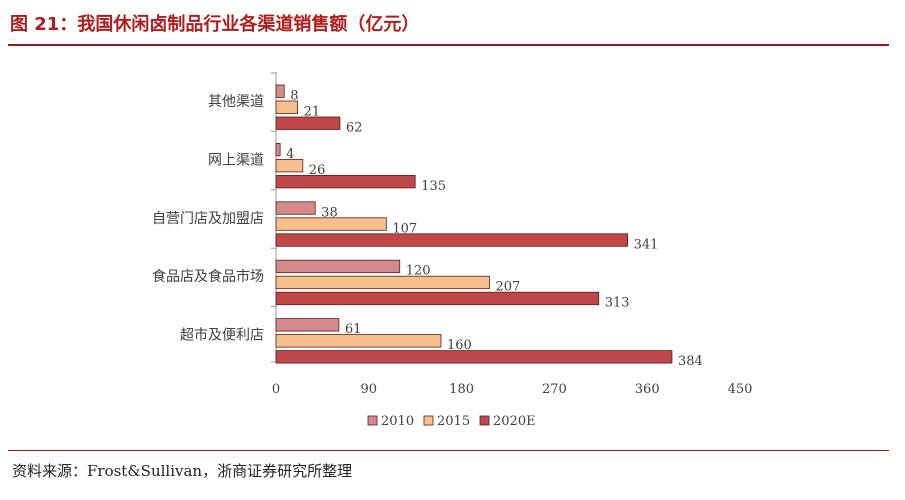 This screenshot has height=500, width=905. What do you see at coordinates (646, 244) in the screenshot?
I see `data-label: 341` at bounding box center [646, 244].